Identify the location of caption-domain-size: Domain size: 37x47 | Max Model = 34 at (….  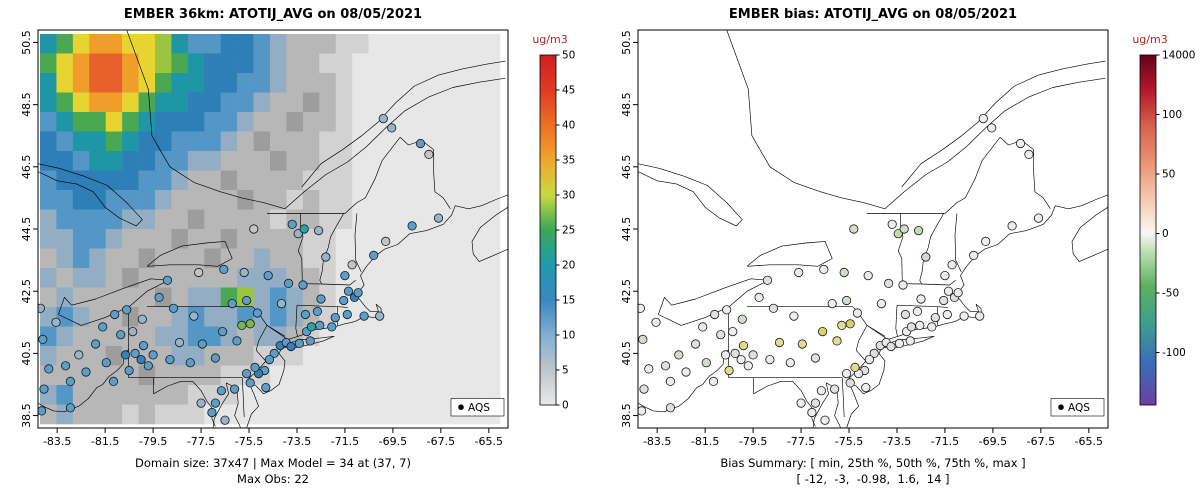
(272, 463).